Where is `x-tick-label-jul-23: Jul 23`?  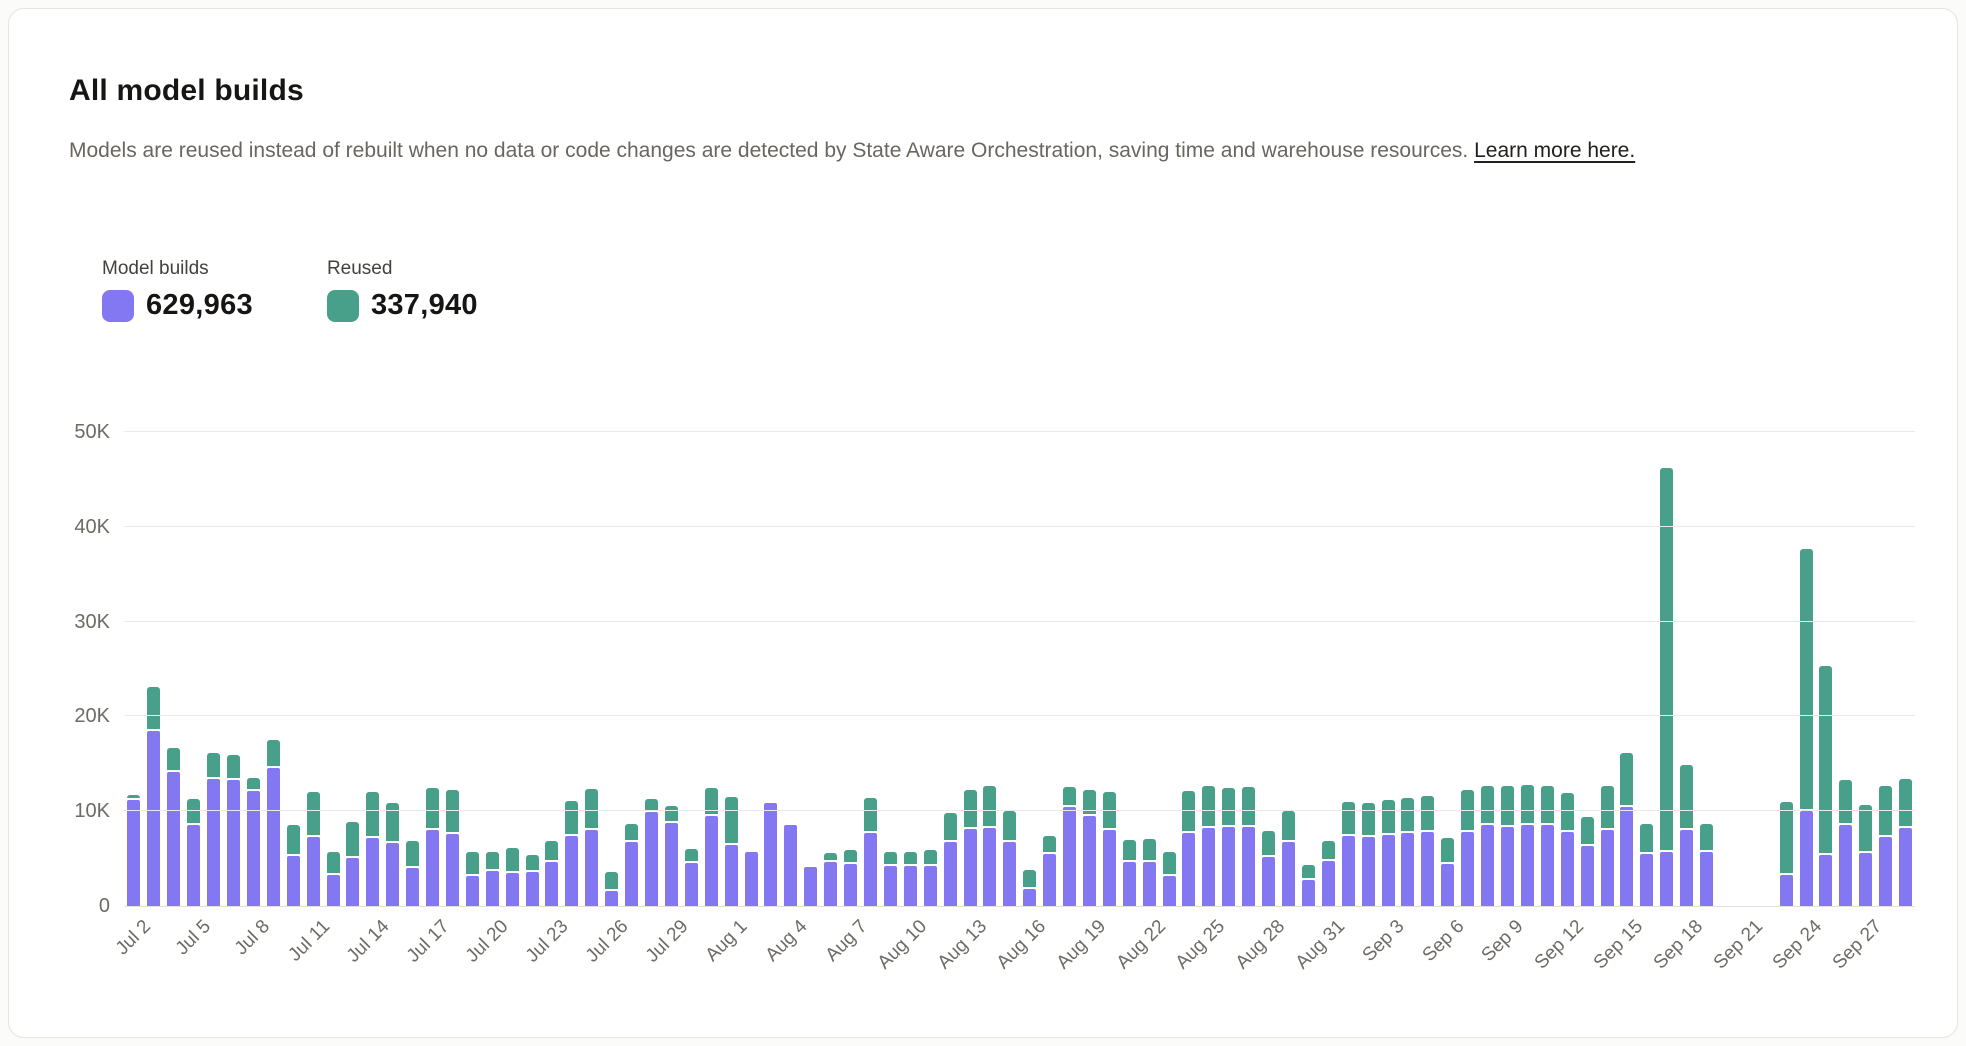
x-tick-label-jul-23: Jul 23 is located at coordinates (547, 941).